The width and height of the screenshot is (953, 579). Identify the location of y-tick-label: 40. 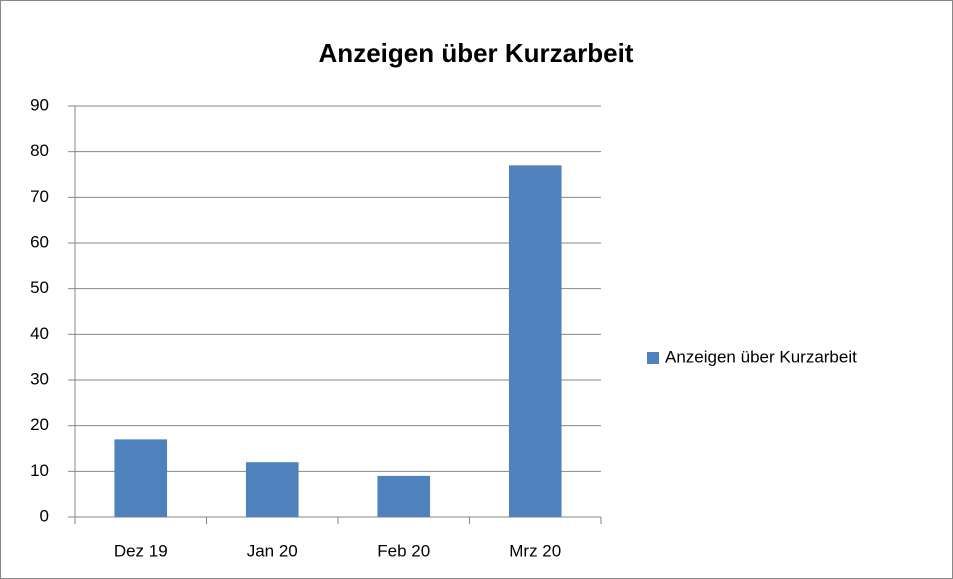
(39, 333).